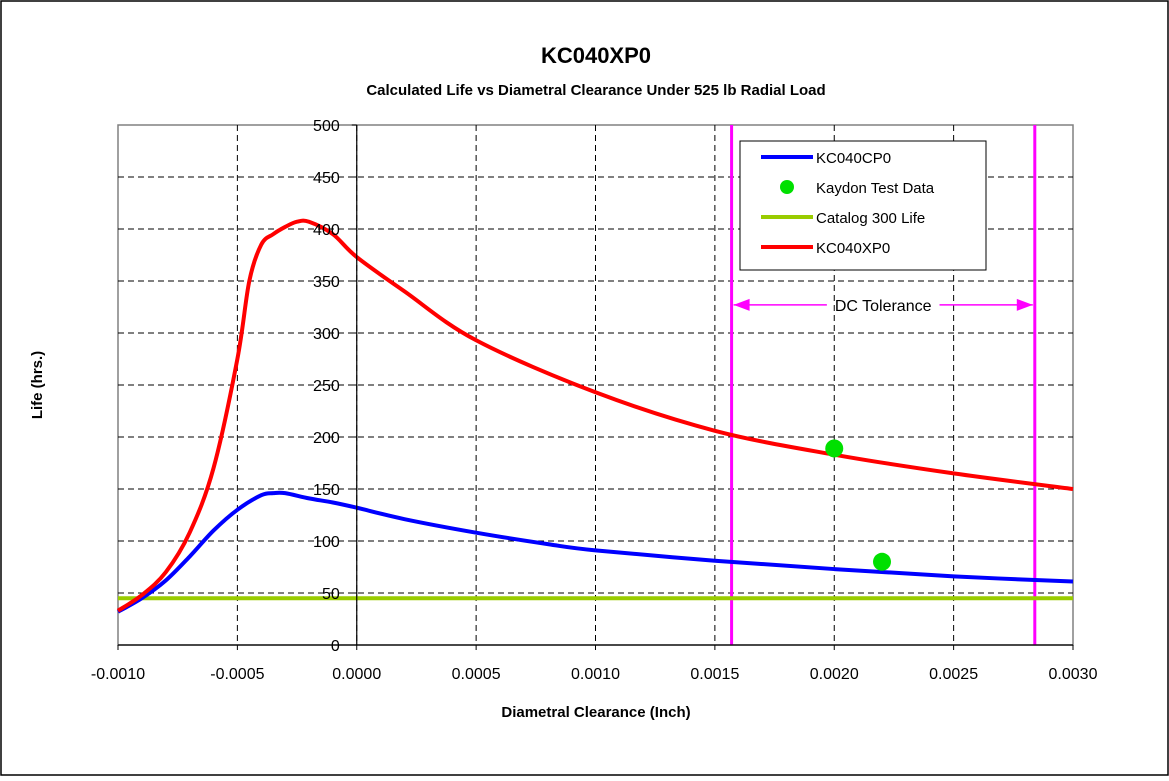  What do you see at coordinates (870, 218) in the screenshot?
I see `legend-label-catalog-300-life: Catalog 300 Life` at bounding box center [870, 218].